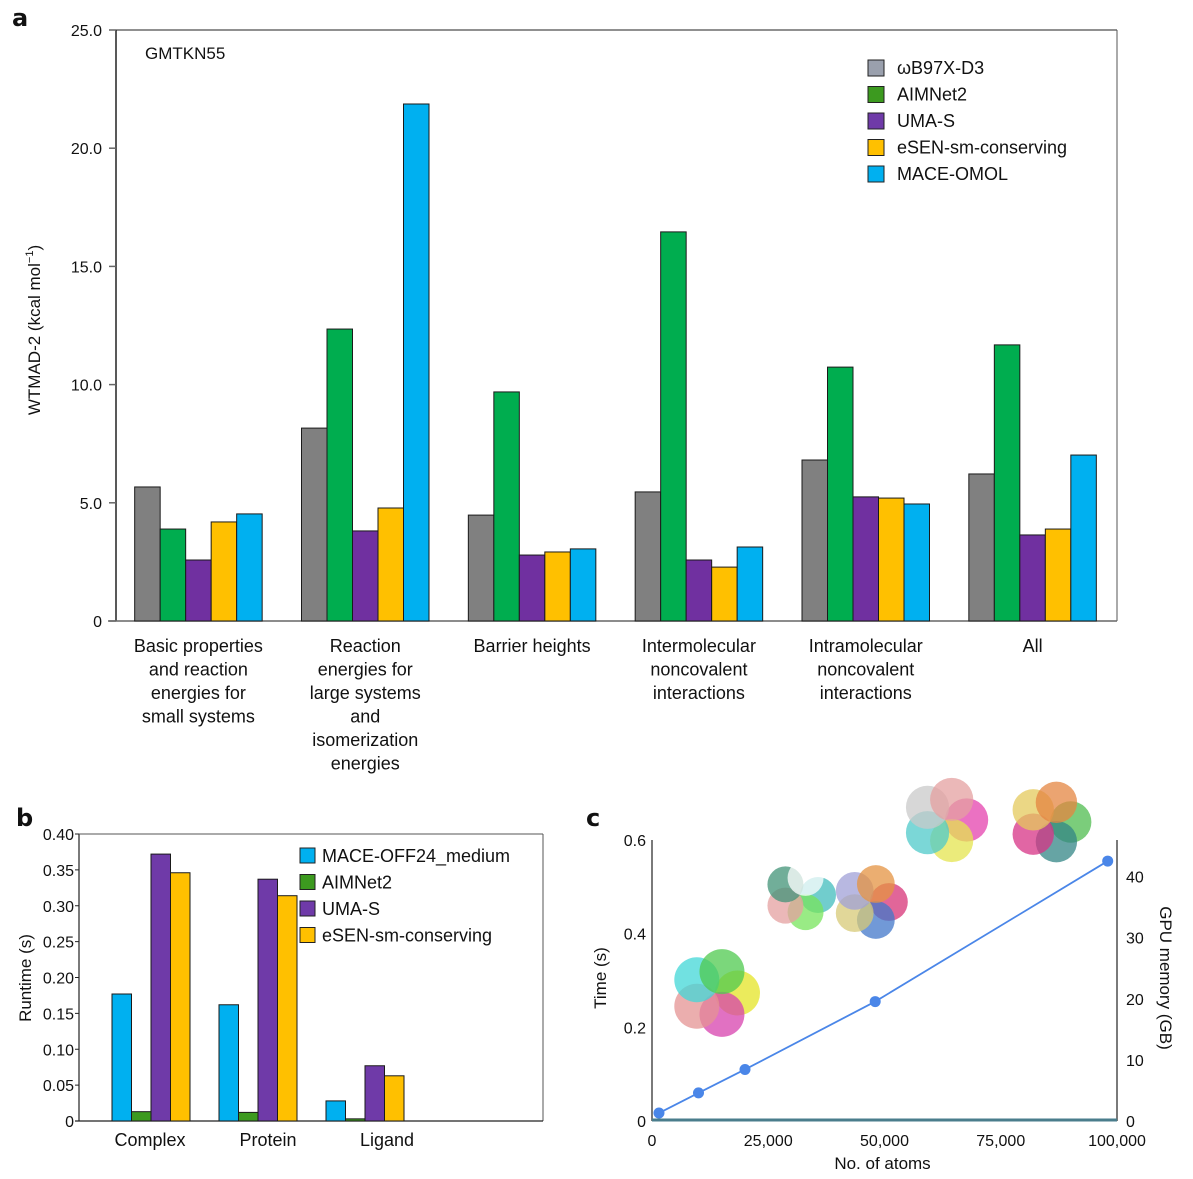 The image size is (1193, 1179). What do you see at coordinates (652, 1141) in the screenshot?
I see `x-tick-label: 0` at bounding box center [652, 1141].